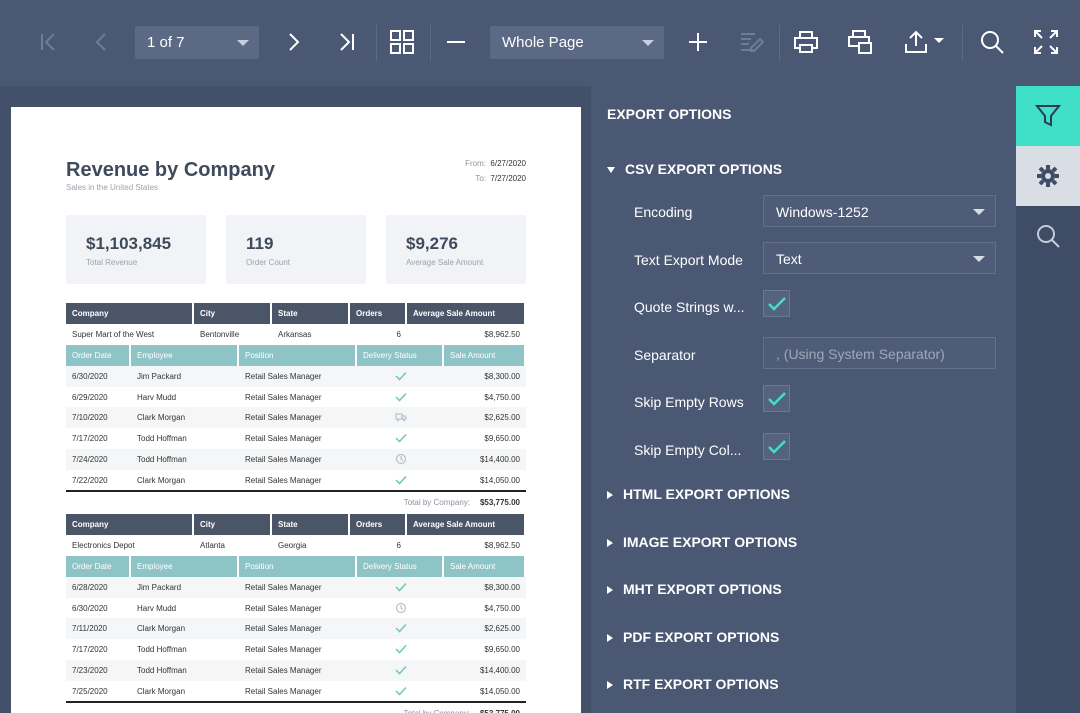 Image resolution: width=1080 pixels, height=713 pixels. Describe the element at coordinates (776, 446) in the screenshot. I see `skip-empty-columns-checkbox` at that location.